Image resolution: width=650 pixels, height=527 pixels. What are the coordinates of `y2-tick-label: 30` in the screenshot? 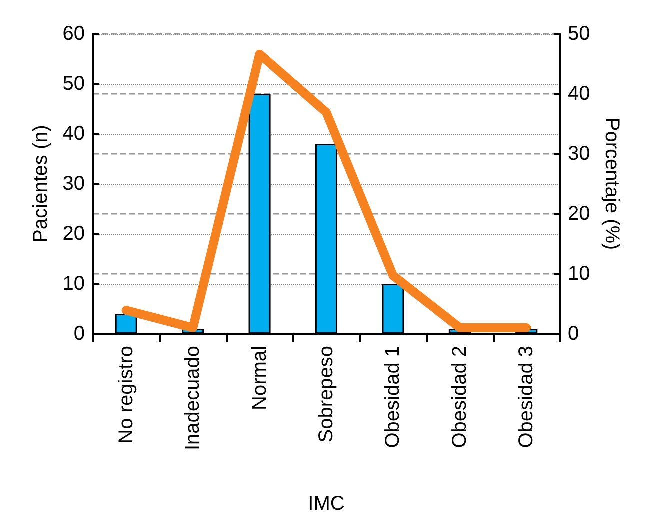 It's located at (579, 154).